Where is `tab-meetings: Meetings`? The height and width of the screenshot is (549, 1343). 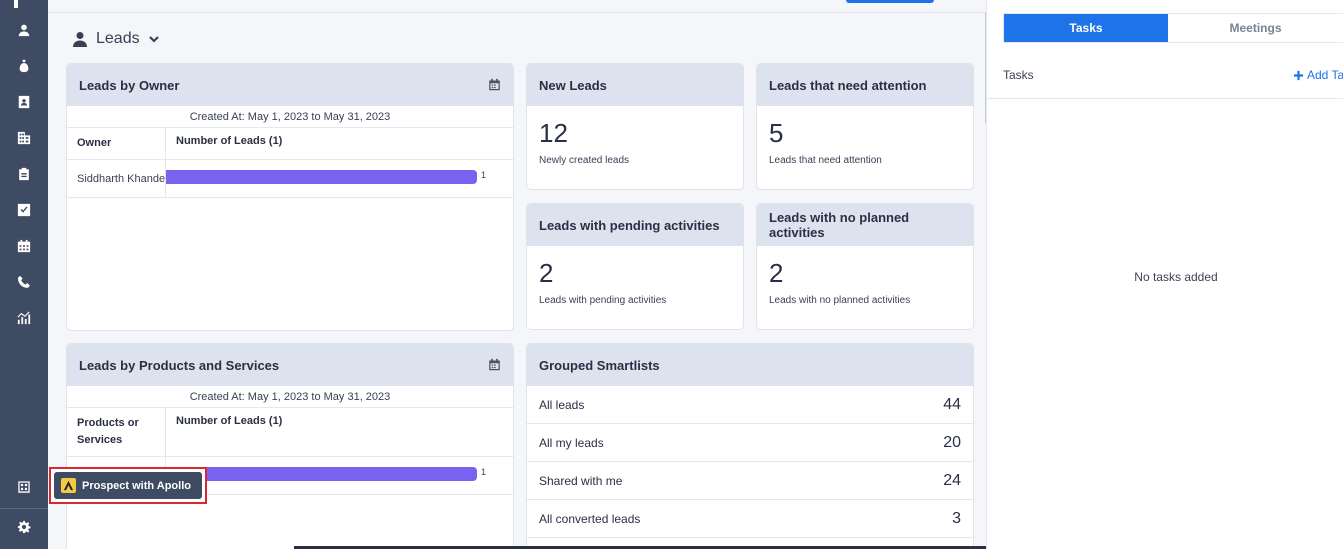
tab-meetings: Meetings is located at coordinates (1255, 28).